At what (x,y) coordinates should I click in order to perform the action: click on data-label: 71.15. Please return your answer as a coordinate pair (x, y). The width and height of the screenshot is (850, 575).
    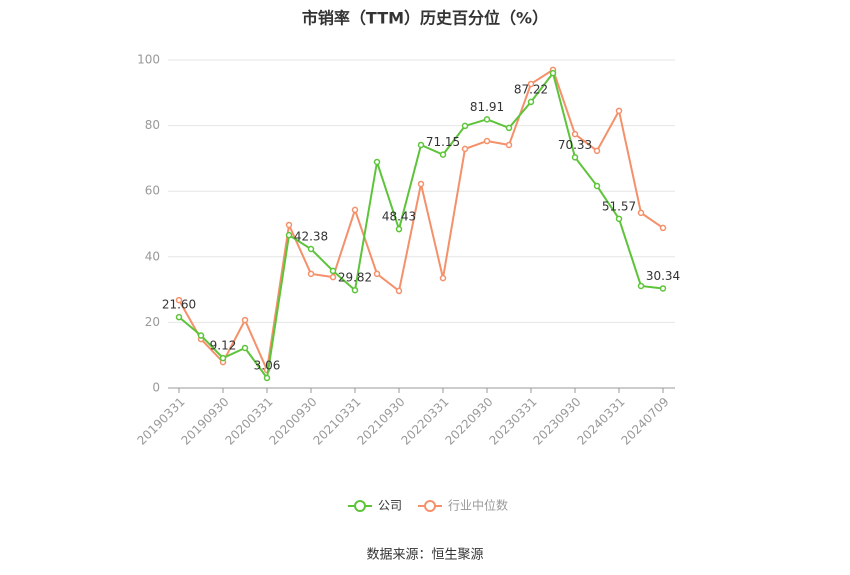
    Looking at the image, I should click on (443, 142).